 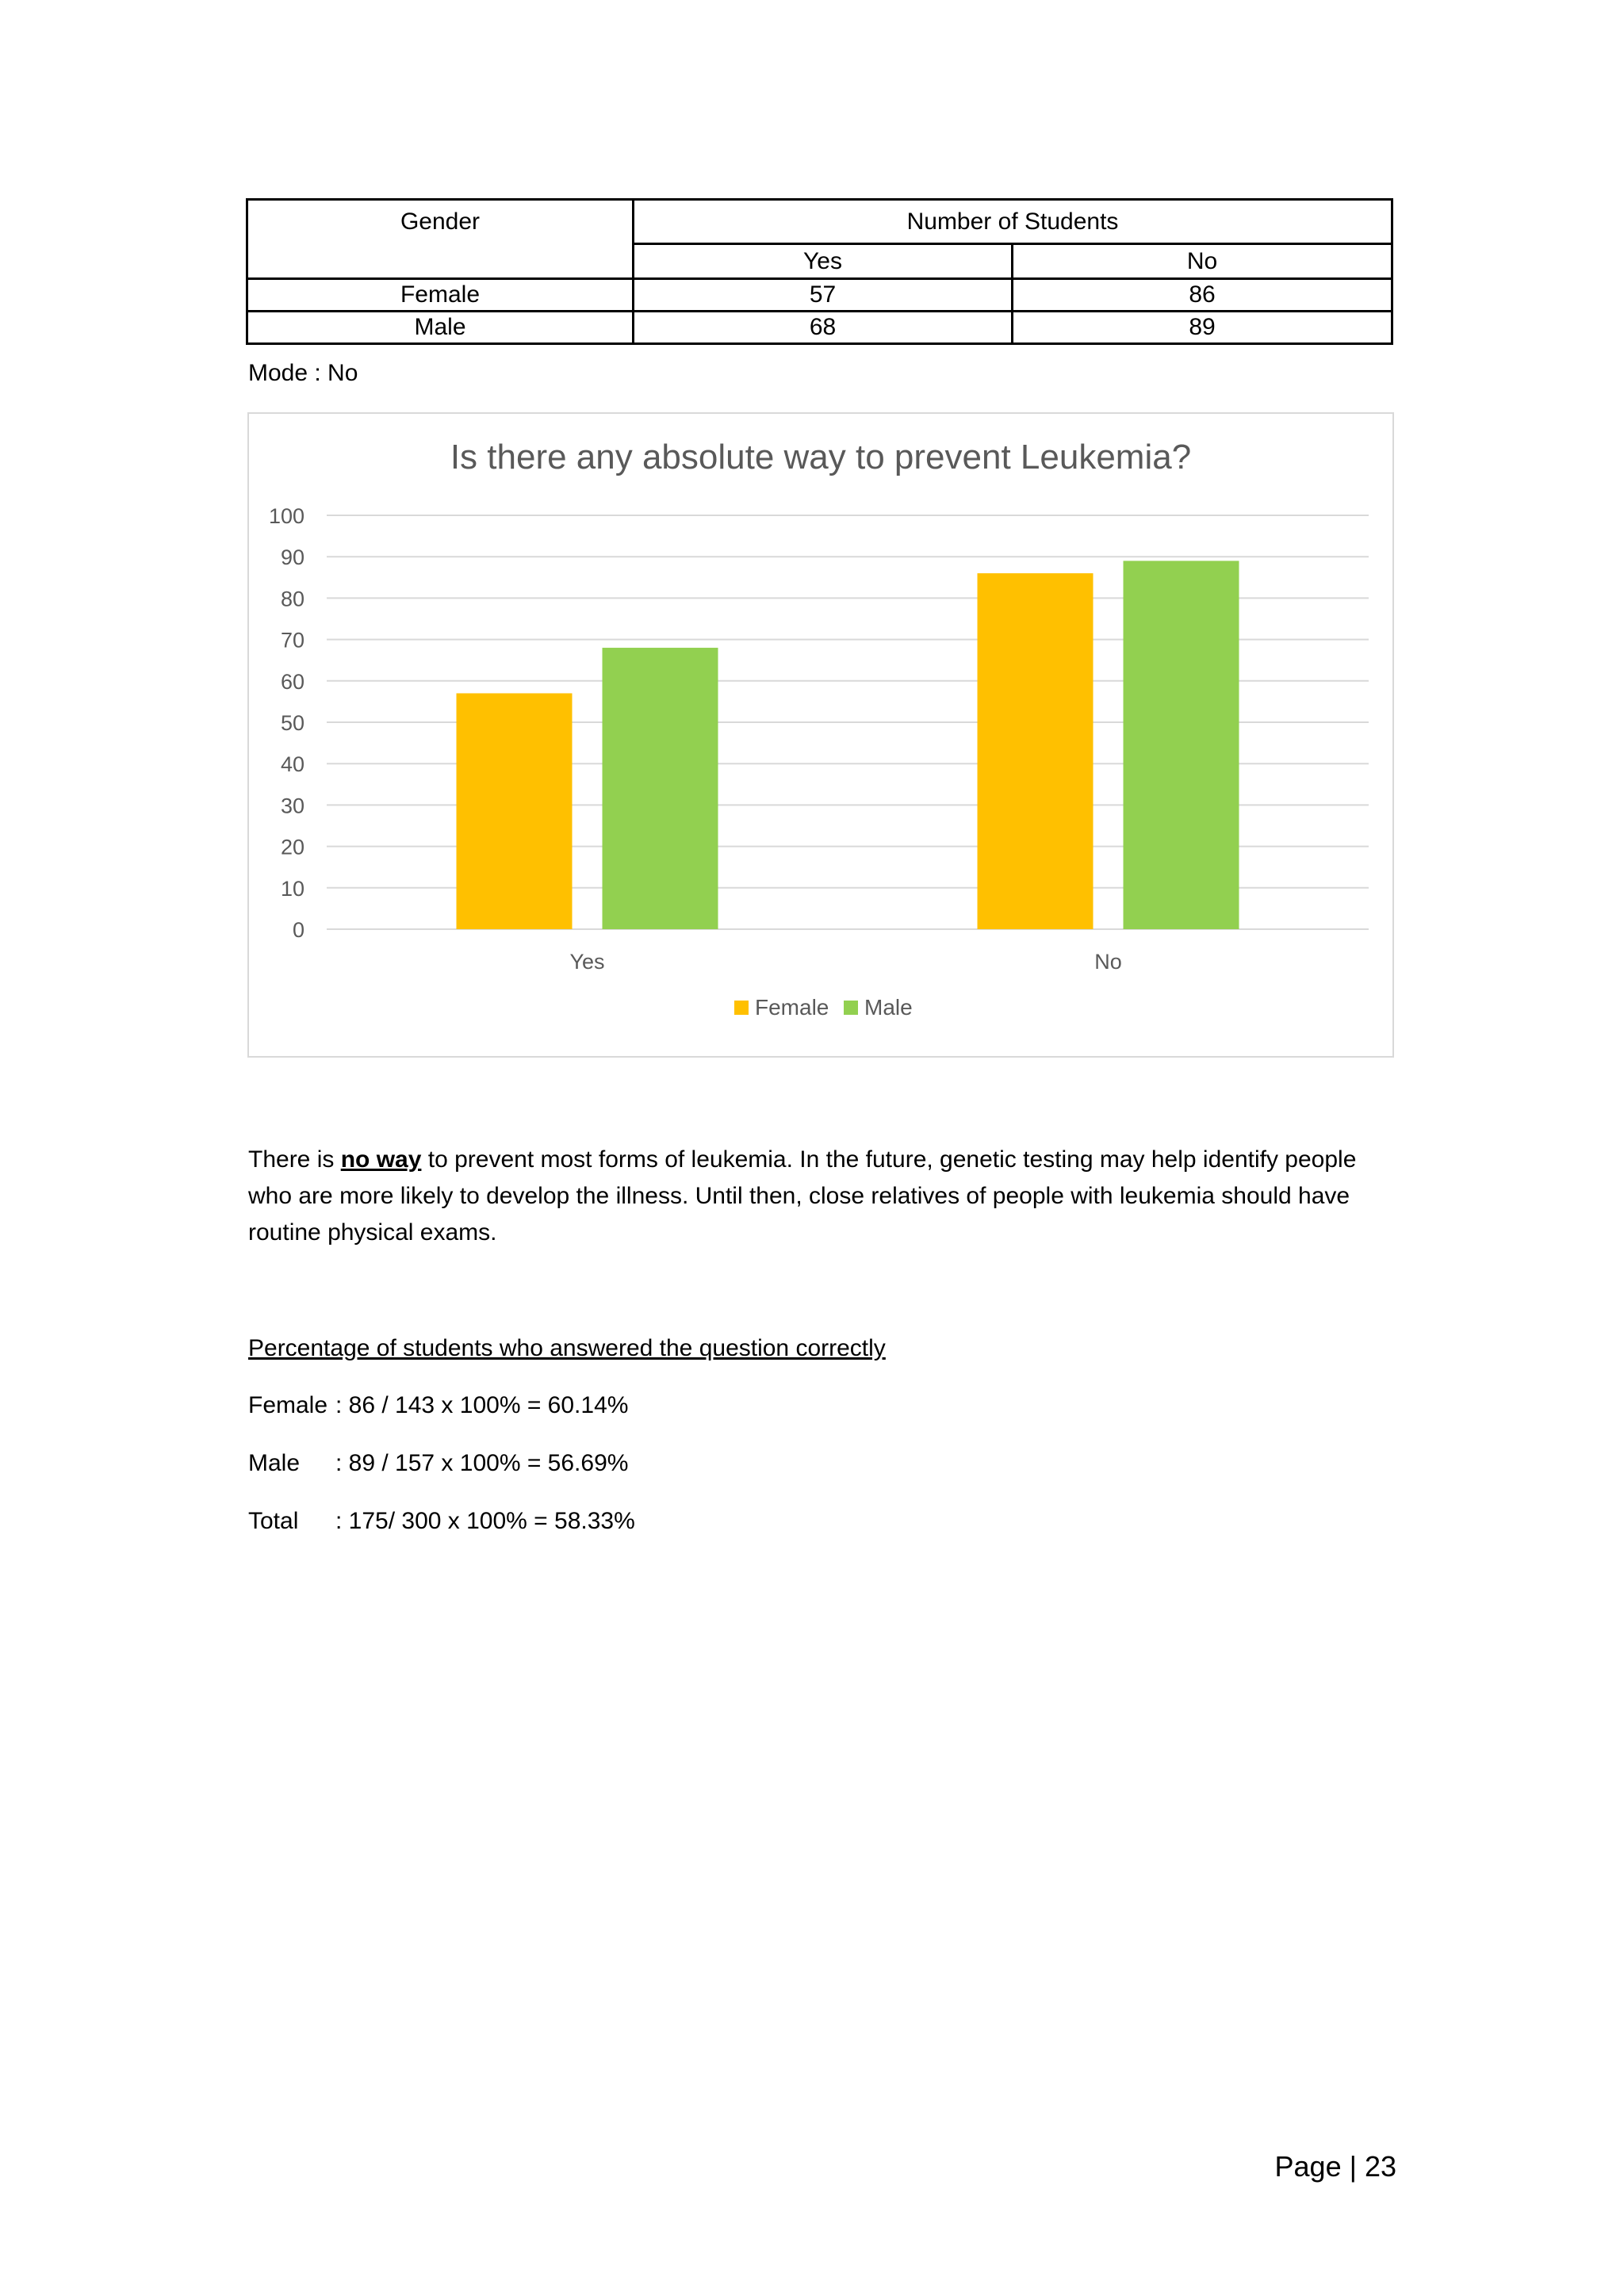 I want to click on table-row: Male 68 89, so click(x=819, y=328).